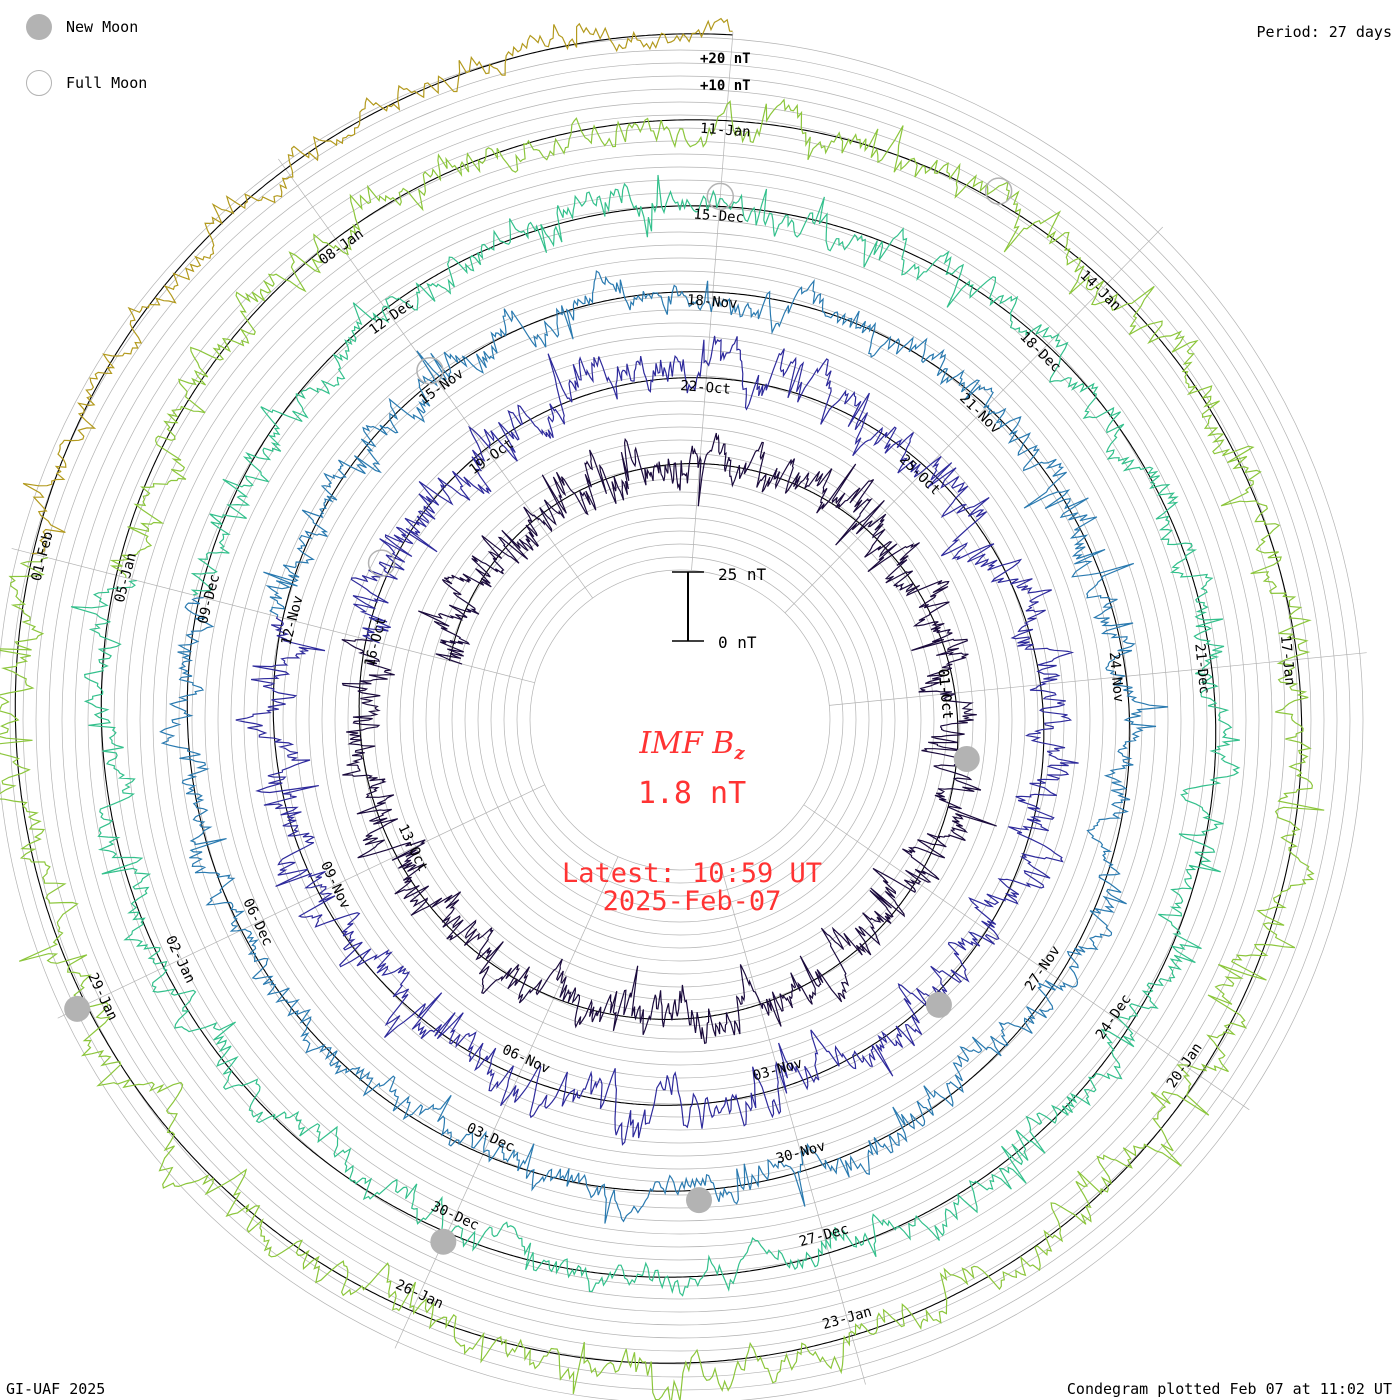 The width and height of the screenshot is (1400, 1400). I want to click on date-label: 11-Jan, so click(725, 131).